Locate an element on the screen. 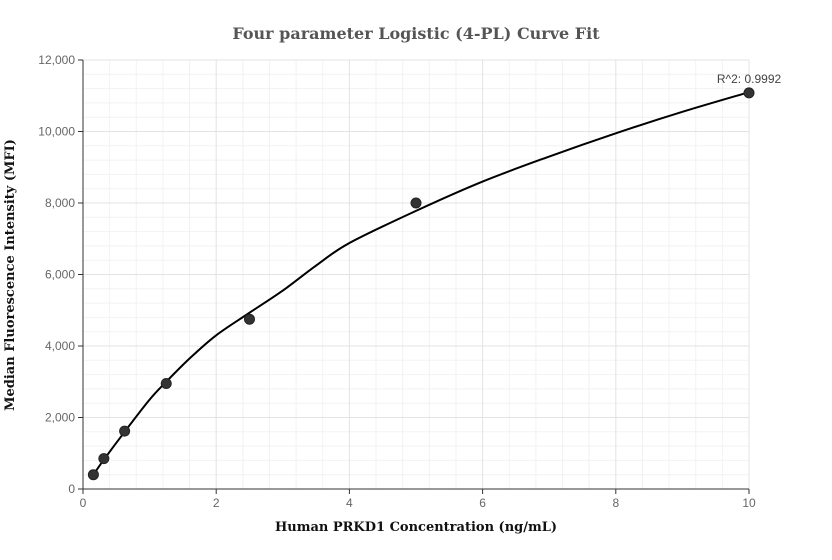  y-tick-label: 0 is located at coordinates (71, 489).